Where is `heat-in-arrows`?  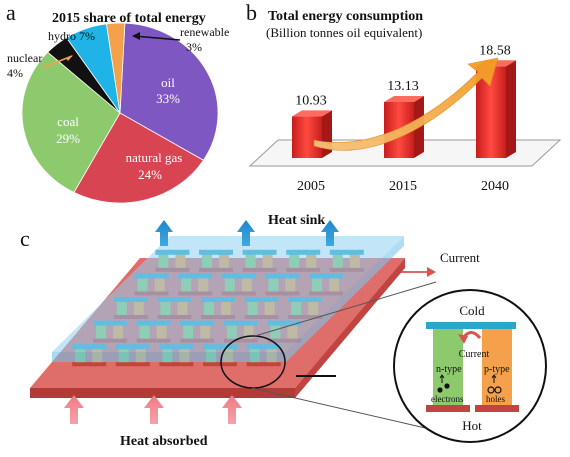
heat-in-arrows is located at coordinates (153, 409).